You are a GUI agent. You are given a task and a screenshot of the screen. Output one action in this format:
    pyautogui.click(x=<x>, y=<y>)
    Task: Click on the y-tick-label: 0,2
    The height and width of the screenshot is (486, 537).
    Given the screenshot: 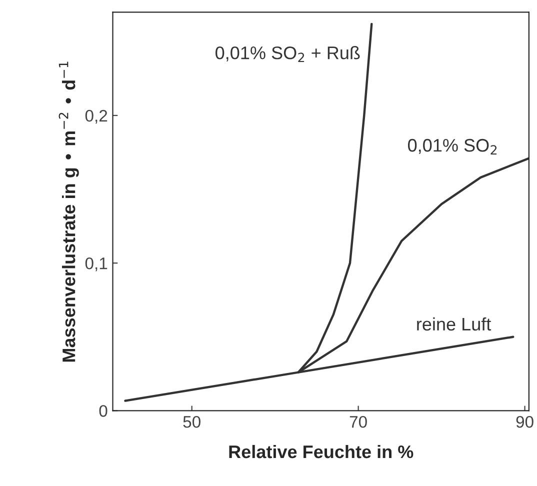 What is the action you would take?
    pyautogui.click(x=96, y=117)
    